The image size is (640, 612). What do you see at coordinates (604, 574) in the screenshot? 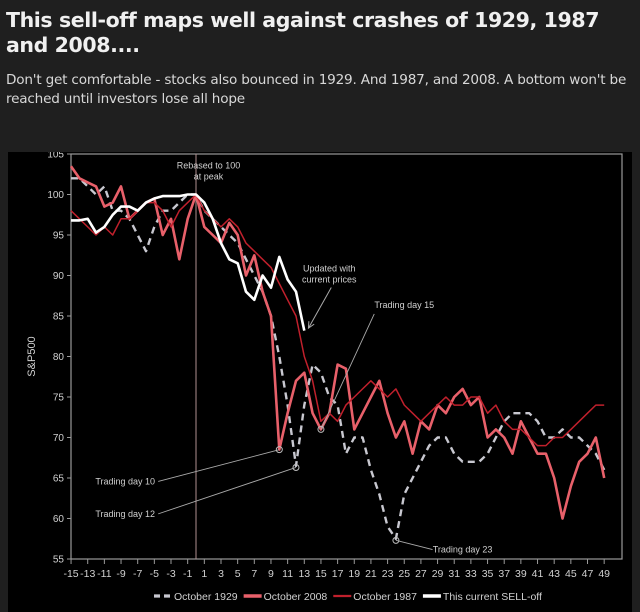
I see `x-tick-label: 49` at bounding box center [604, 574].